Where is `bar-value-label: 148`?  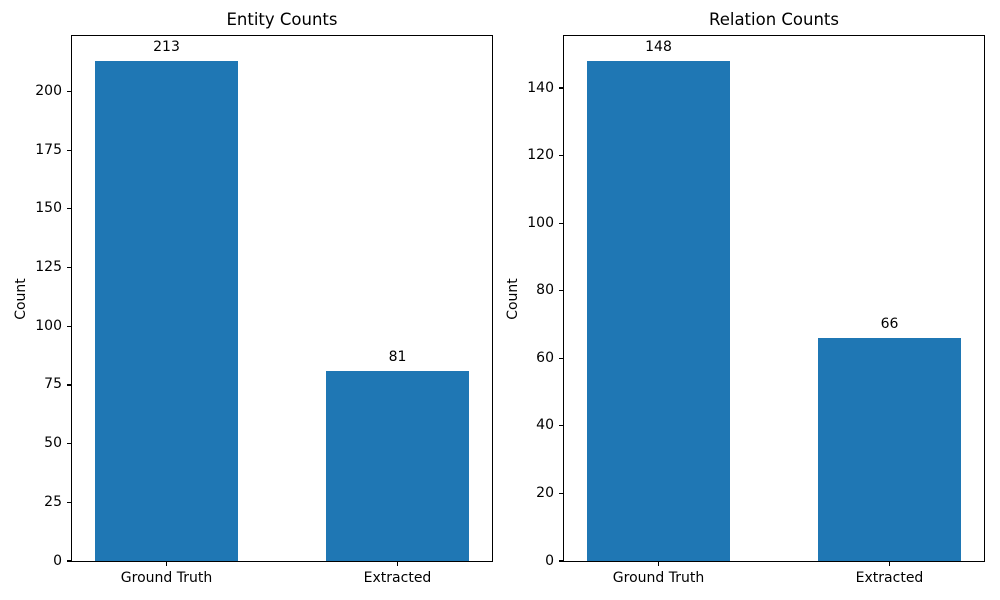
bar-value-label: 148 is located at coordinates (658, 47).